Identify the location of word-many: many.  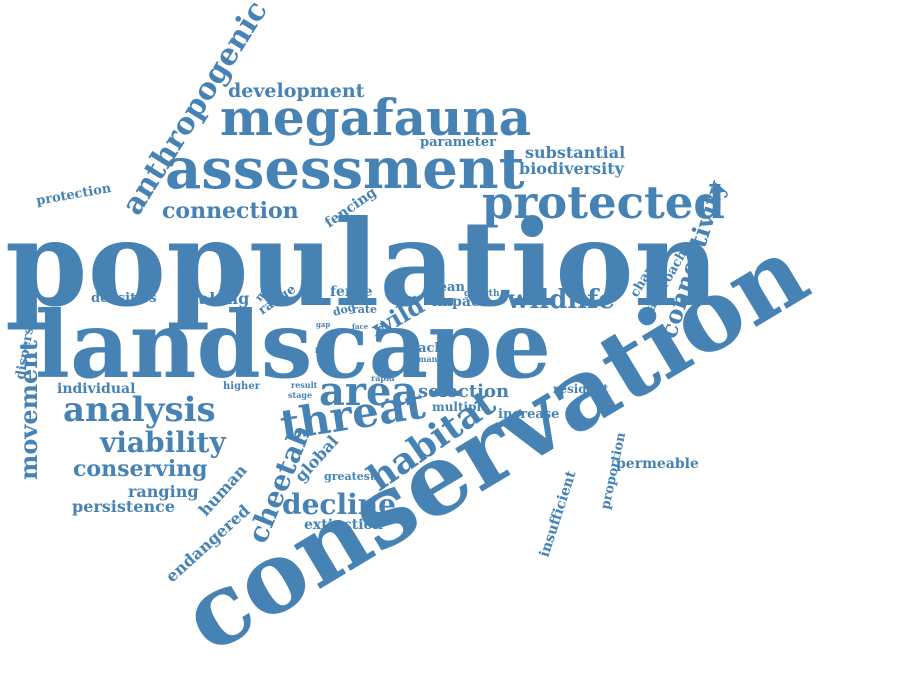
(430, 359).